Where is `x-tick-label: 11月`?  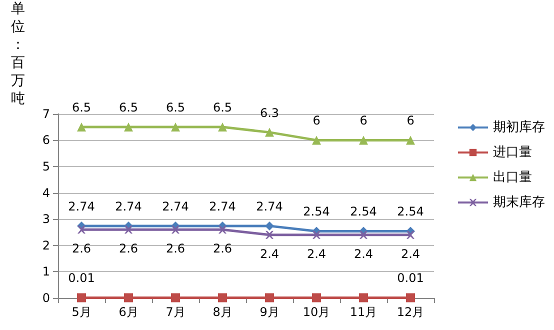 x-tick-label: 11月 is located at coordinates (364, 312).